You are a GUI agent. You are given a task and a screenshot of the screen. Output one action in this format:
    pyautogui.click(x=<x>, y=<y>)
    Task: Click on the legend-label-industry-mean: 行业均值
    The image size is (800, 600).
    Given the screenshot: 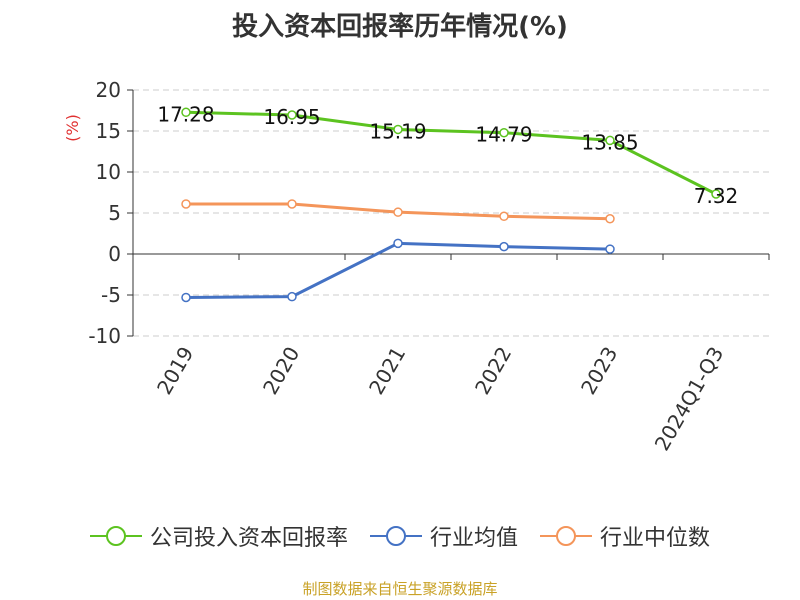 What is the action you would take?
    pyautogui.click(x=473, y=538)
    